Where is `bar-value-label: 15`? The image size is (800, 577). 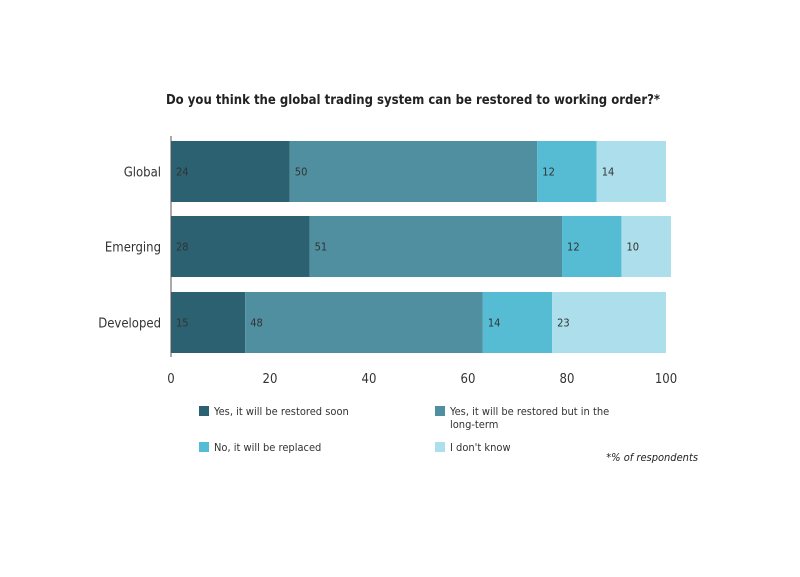
bar-value-label: 15 is located at coordinates (182, 323).